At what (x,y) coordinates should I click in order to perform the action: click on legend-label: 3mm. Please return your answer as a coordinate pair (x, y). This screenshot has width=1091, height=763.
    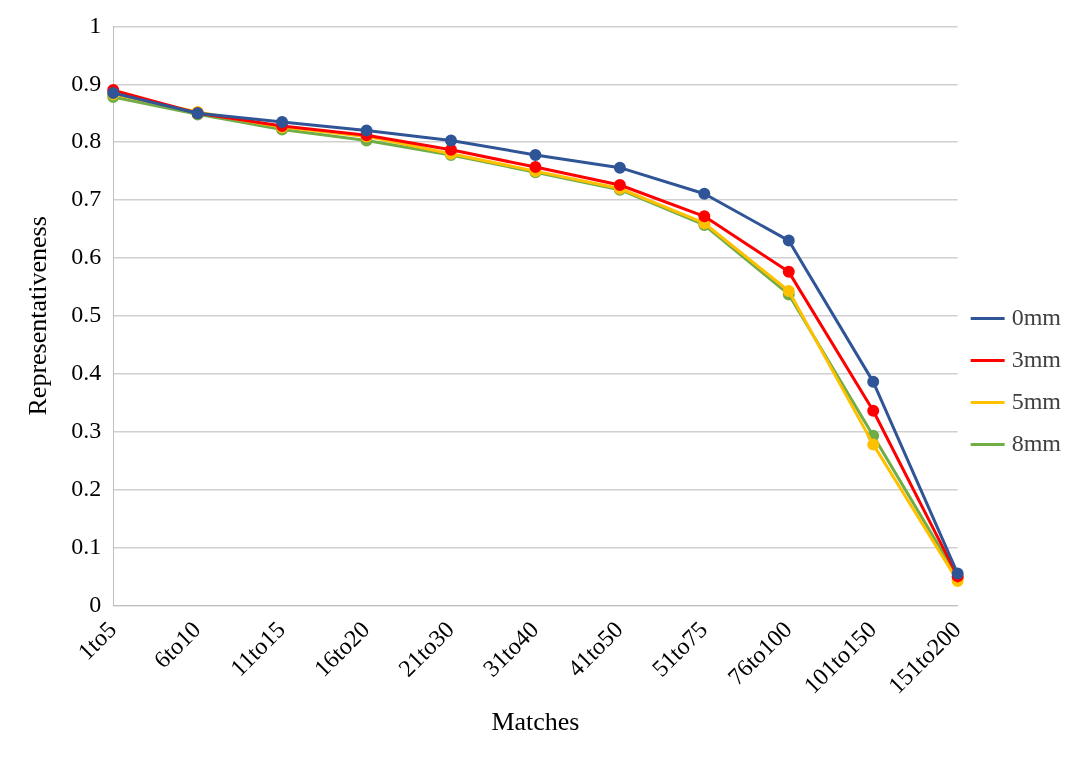
    Looking at the image, I should click on (1036, 358).